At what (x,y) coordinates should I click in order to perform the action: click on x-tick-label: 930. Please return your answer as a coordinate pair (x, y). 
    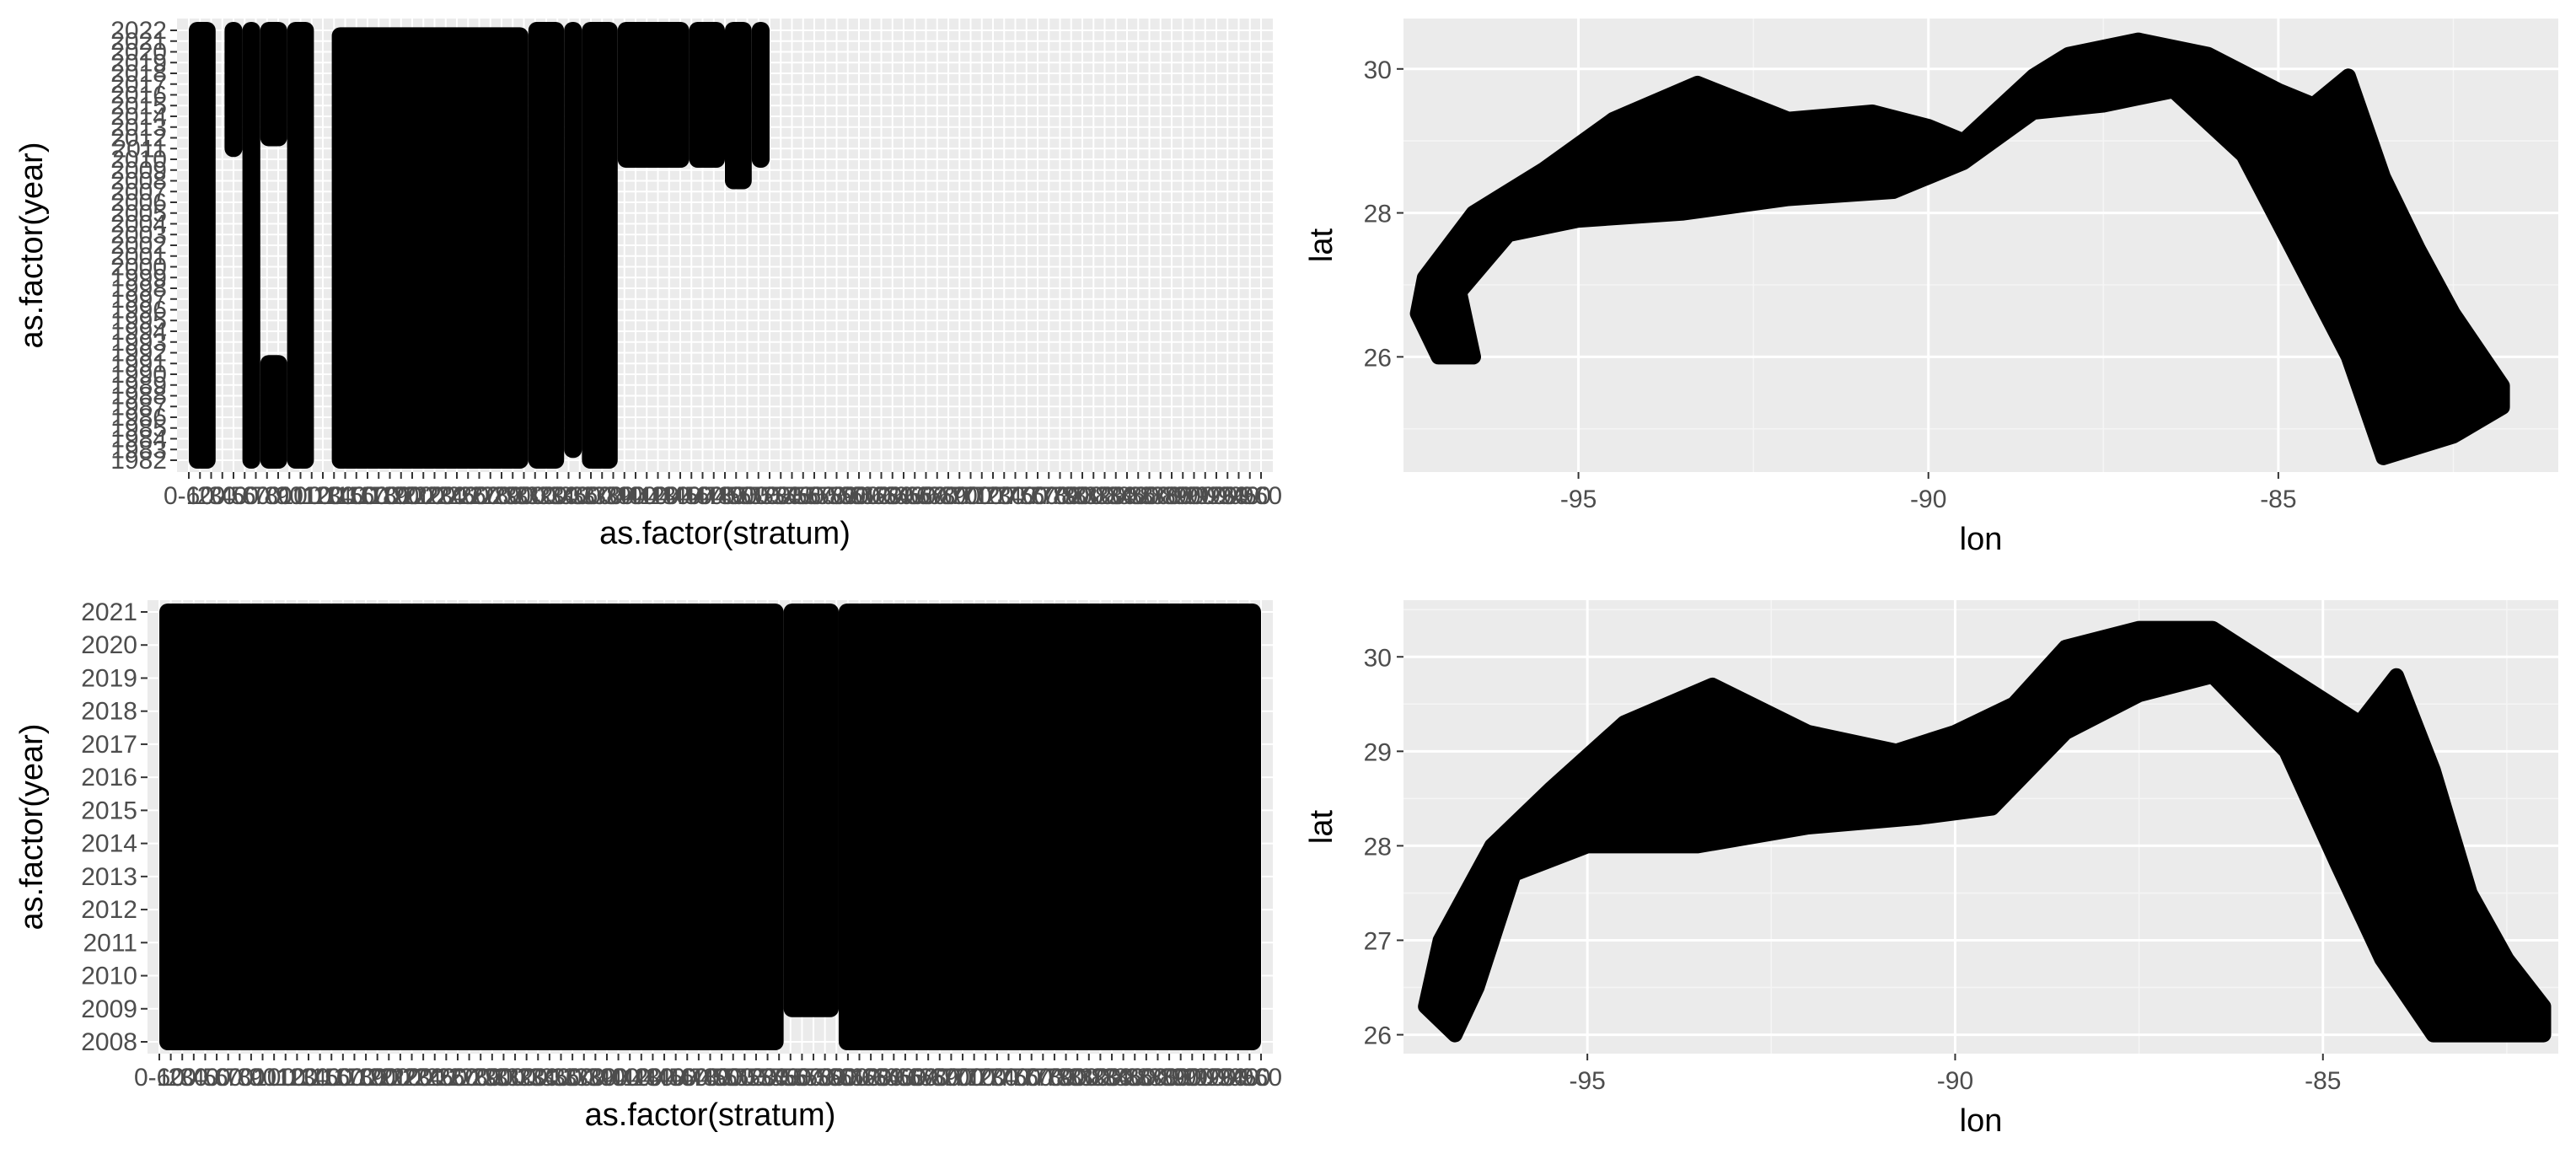
    Looking at the image, I should click on (1226, 1078).